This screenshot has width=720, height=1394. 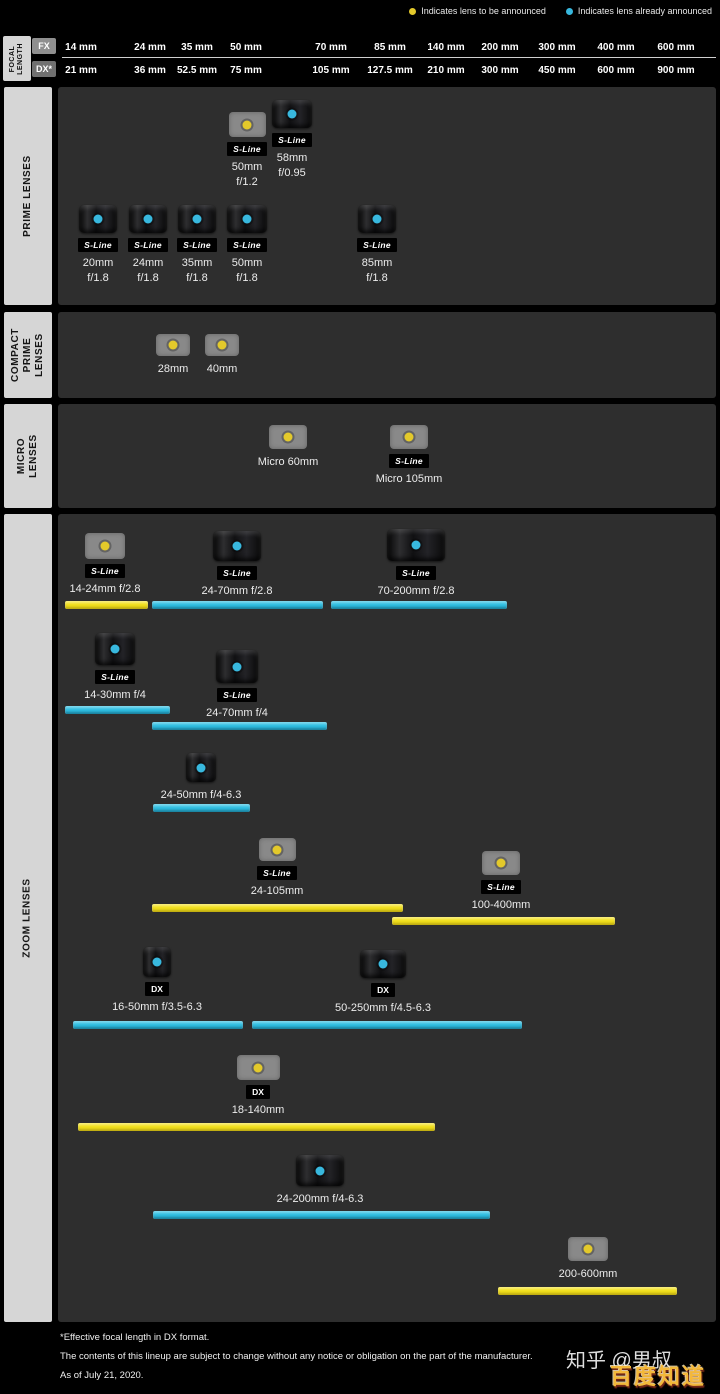 I want to click on fx-tick: 200 mm, so click(x=500, y=47).